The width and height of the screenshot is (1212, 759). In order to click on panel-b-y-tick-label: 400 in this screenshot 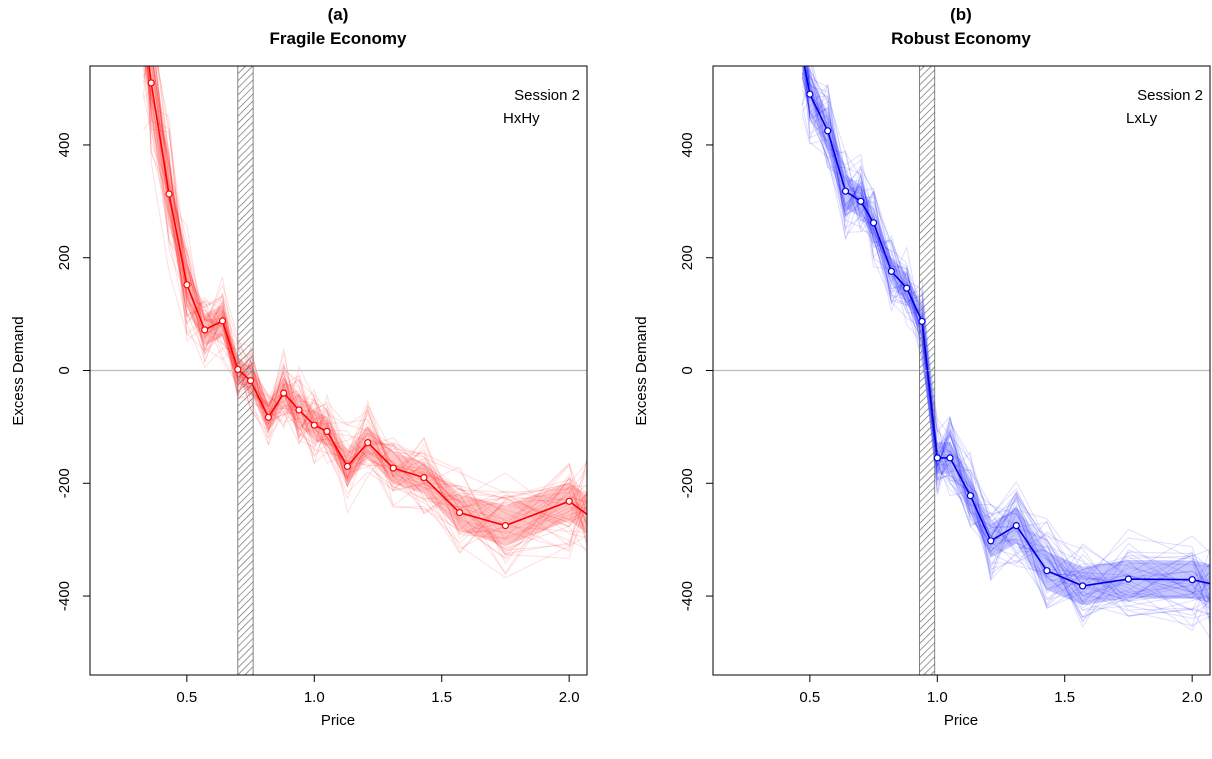, I will do `click(687, 144)`.